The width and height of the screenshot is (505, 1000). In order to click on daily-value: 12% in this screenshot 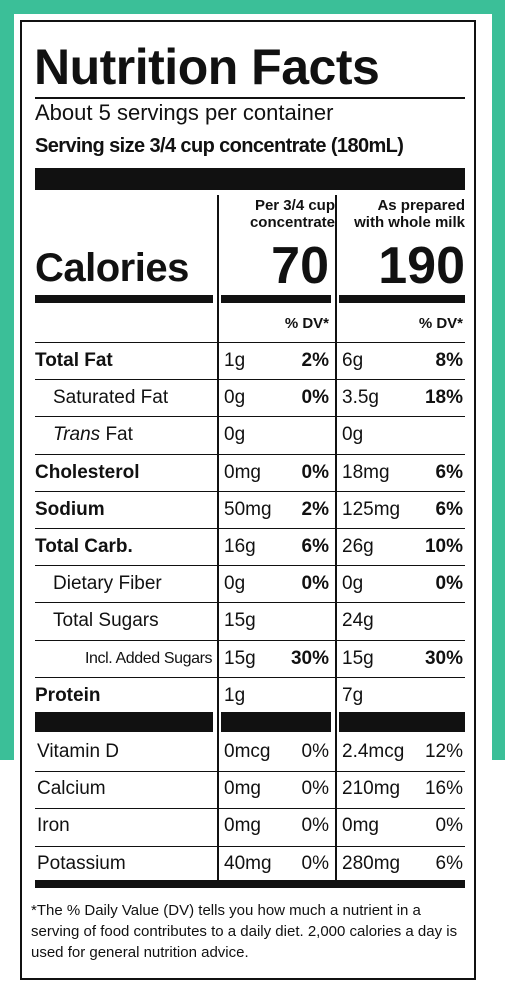, I will do `click(443, 751)`.